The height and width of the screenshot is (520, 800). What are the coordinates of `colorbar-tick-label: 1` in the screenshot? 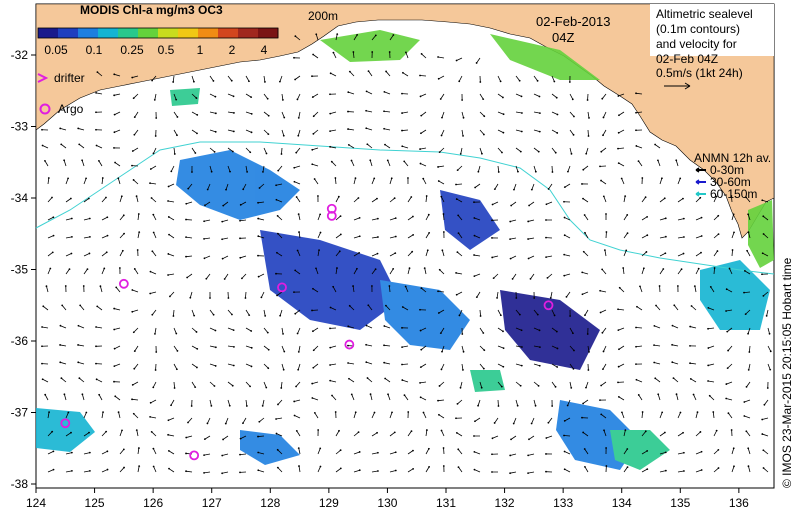 It's located at (200, 50).